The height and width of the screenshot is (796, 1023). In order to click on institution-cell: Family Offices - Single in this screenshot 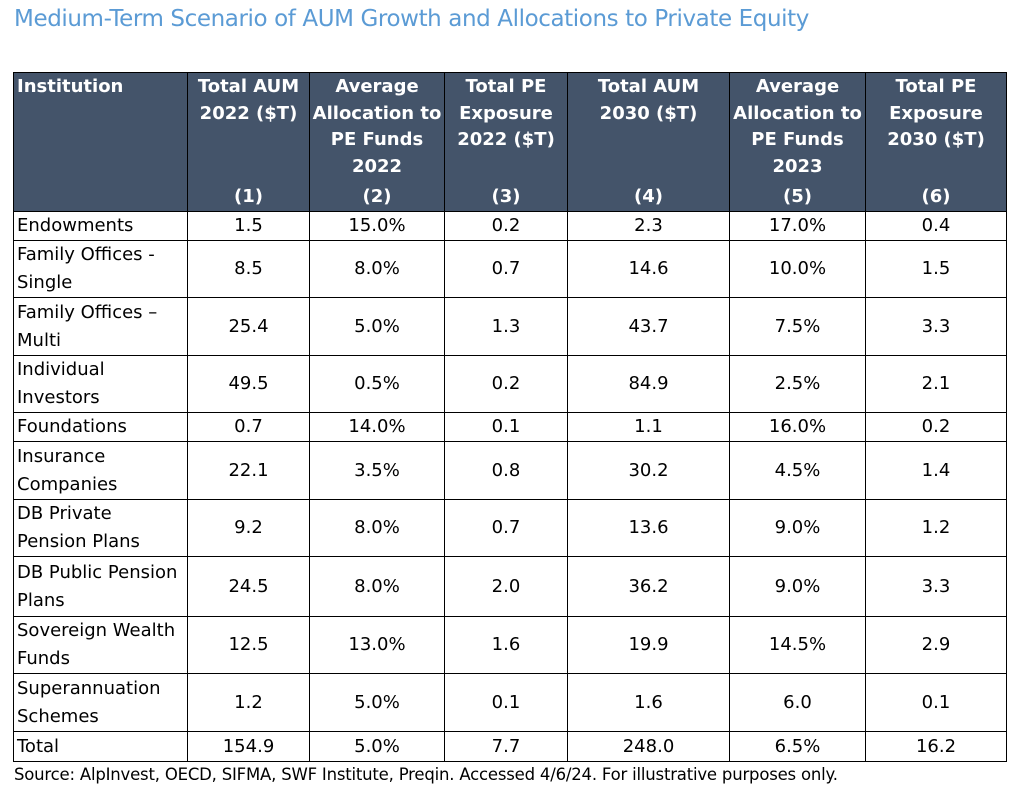, I will do `click(100, 269)`.